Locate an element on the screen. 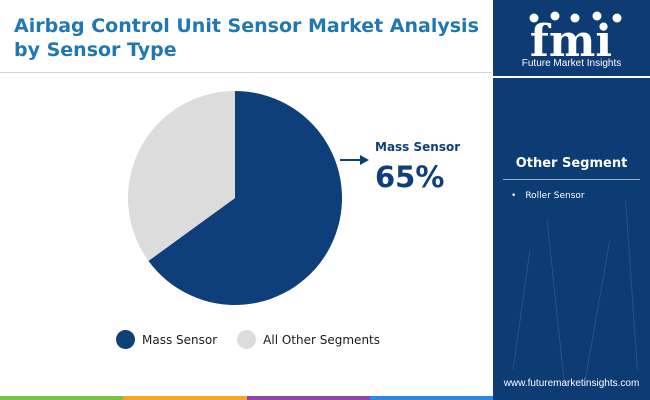  callout-value: 65% is located at coordinates (410, 177).